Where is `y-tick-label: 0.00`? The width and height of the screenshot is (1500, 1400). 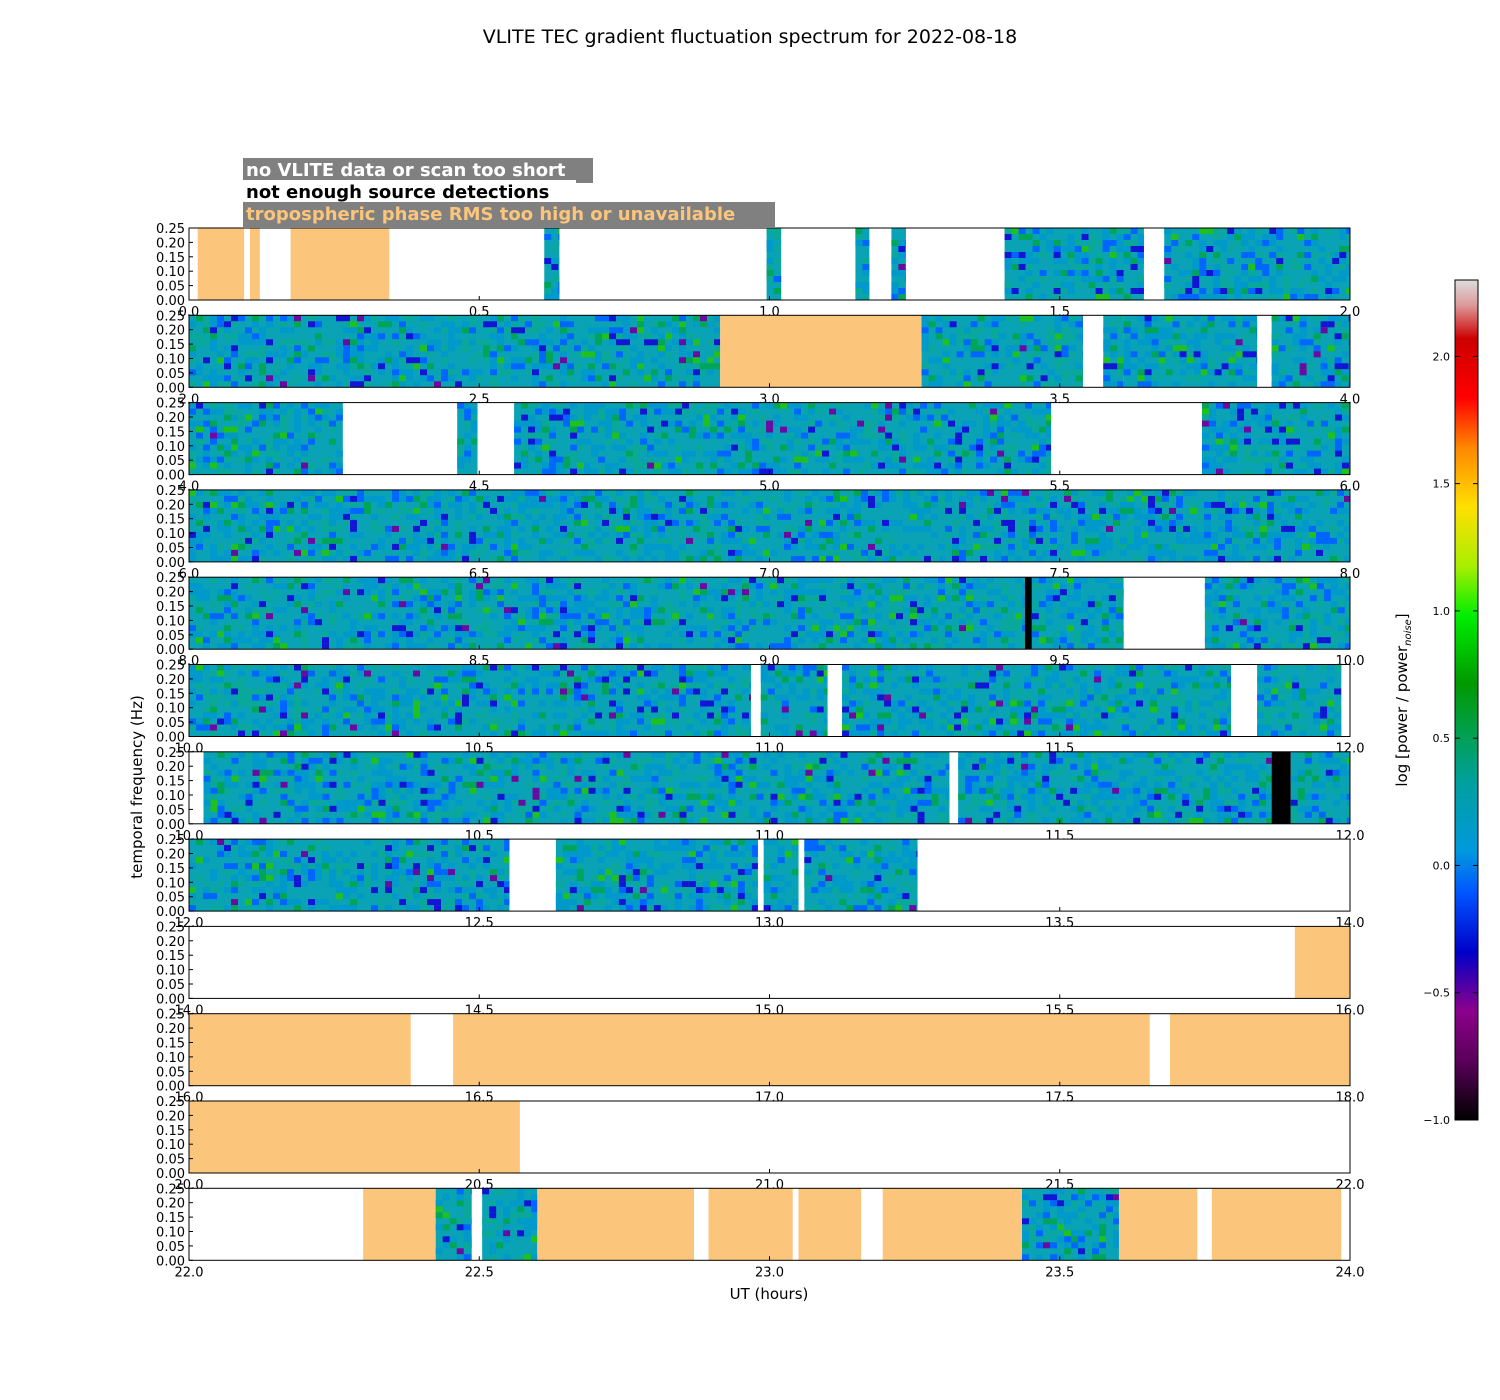 y-tick-label: 0.00 is located at coordinates (170, 650).